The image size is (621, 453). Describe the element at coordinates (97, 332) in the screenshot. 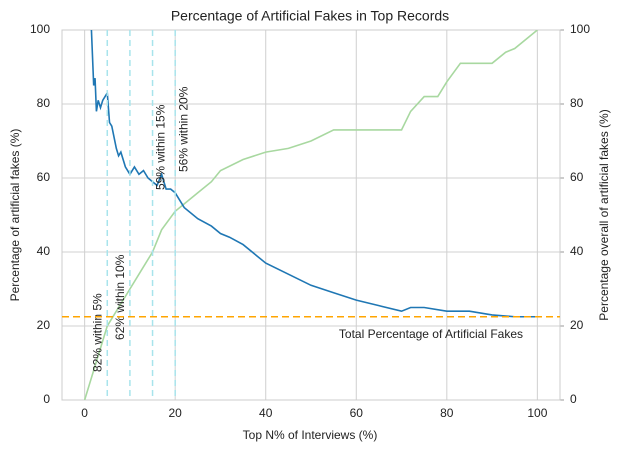

I see `vline-label: 82% within 5%` at that location.